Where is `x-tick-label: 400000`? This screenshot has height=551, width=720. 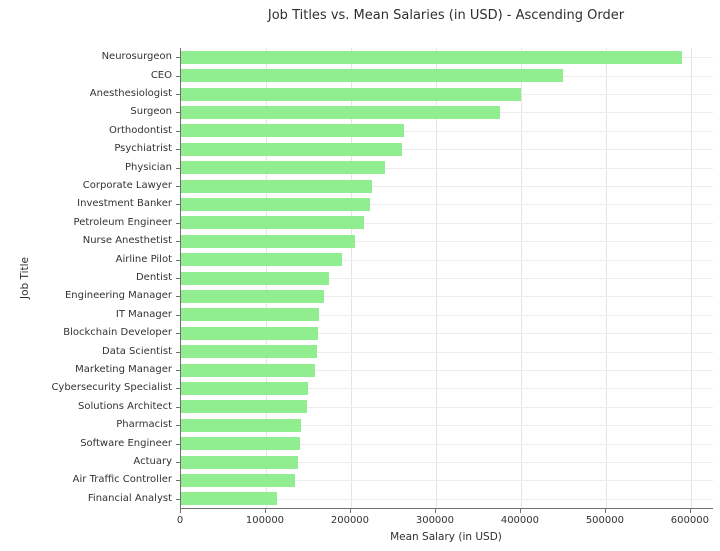
x-tick-label: 400000 is located at coordinates (520, 520).